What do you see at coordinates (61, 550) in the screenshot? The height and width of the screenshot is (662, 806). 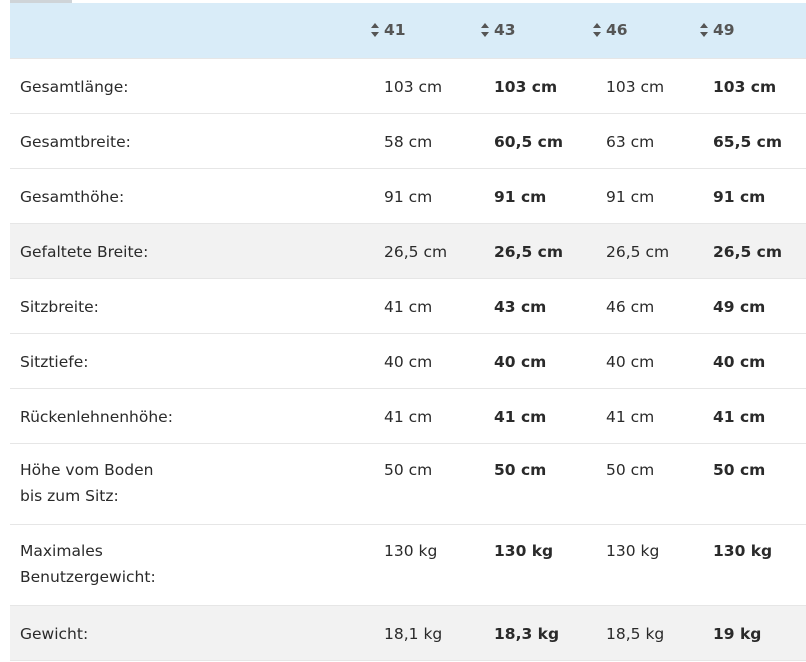 I see `row-label-line: Maximales` at bounding box center [61, 550].